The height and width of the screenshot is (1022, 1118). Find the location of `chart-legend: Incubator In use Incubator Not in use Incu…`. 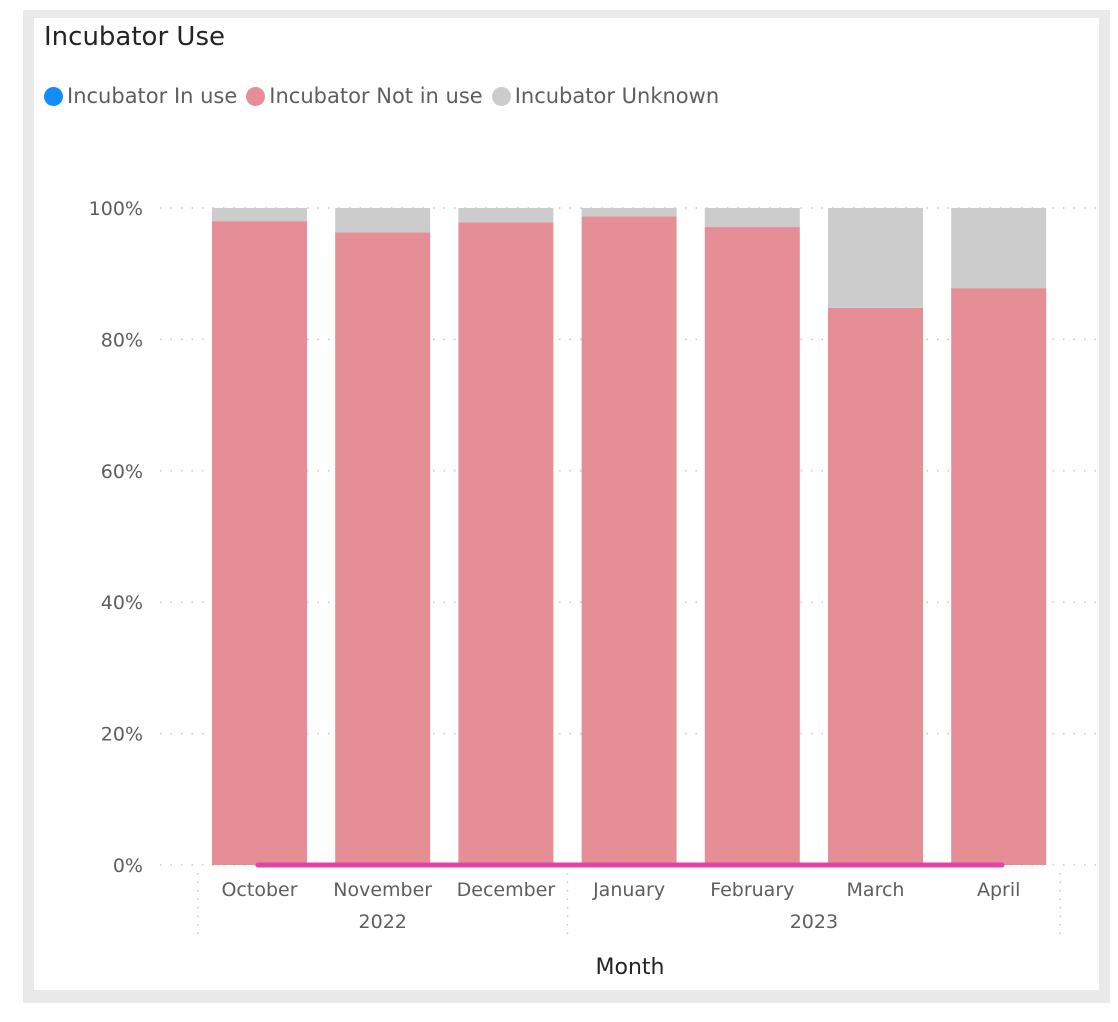

chart-legend: Incubator In use Incubator Not in use Incu… is located at coordinates (386, 96).